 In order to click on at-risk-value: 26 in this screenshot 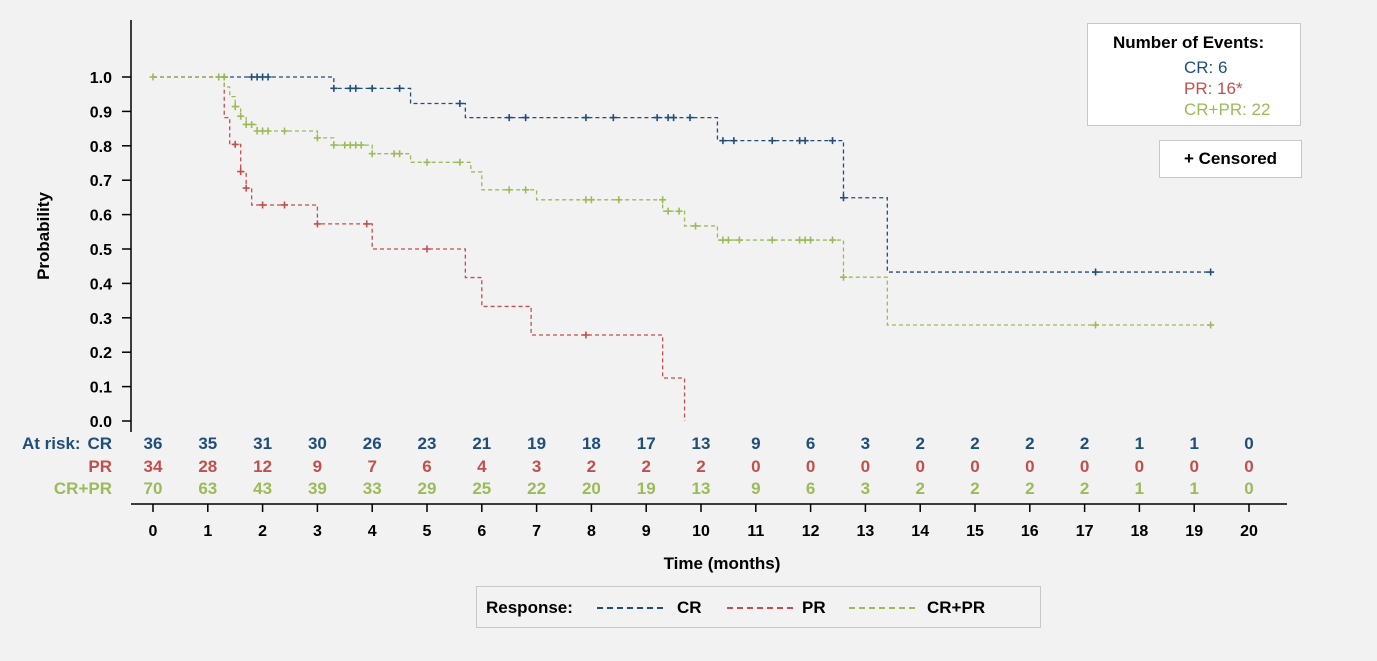, I will do `click(372, 443)`.